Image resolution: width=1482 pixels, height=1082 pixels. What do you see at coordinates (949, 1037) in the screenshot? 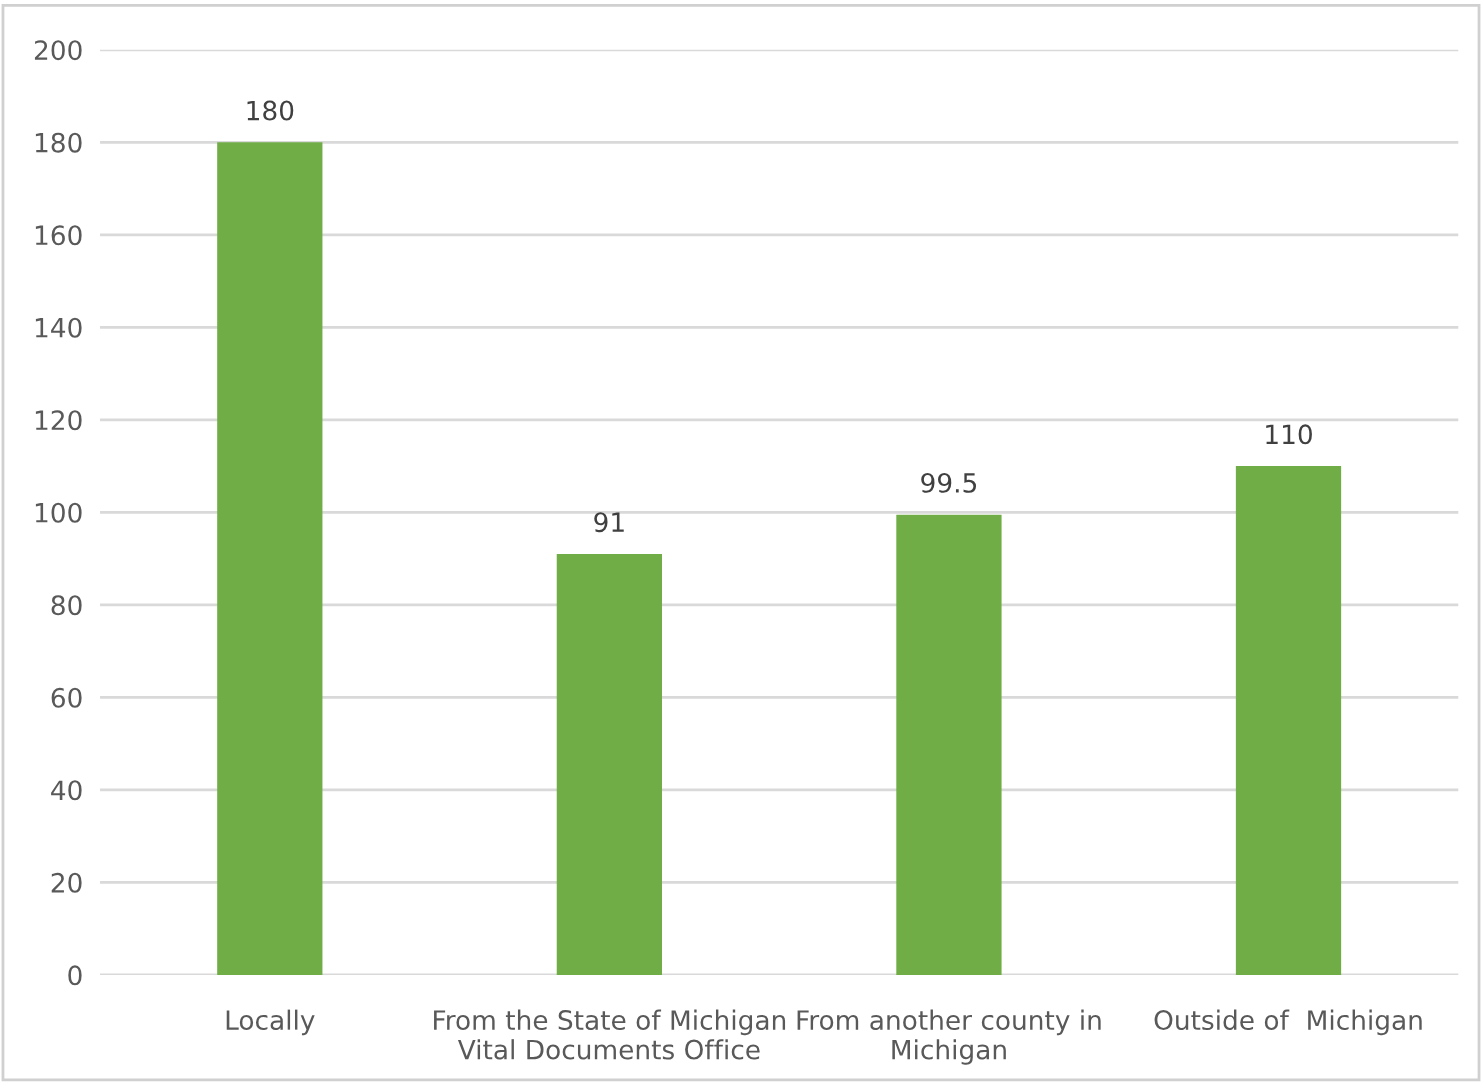
I see `x-tick-label: From another county in Michigan` at bounding box center [949, 1037].